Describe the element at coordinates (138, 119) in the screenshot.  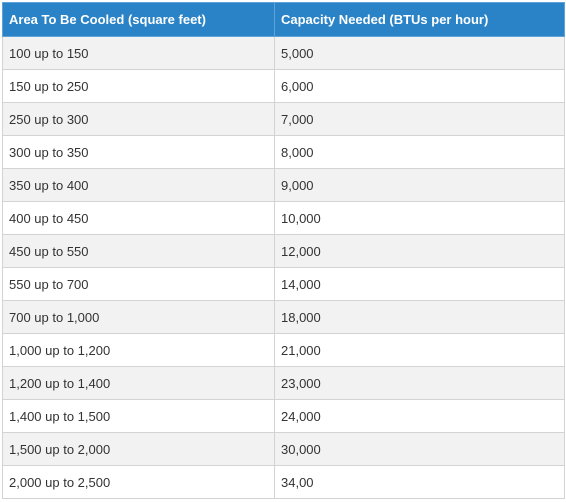
I see `area-cell: 250 up to 300` at that location.